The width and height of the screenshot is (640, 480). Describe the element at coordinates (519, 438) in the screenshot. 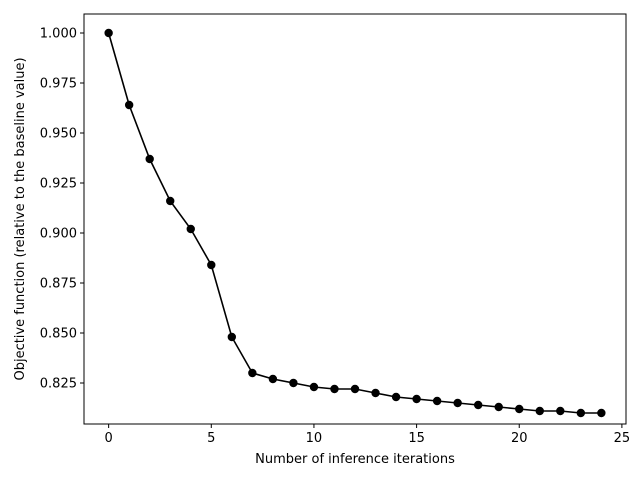

I see `x-tick-label: 20` at that location.